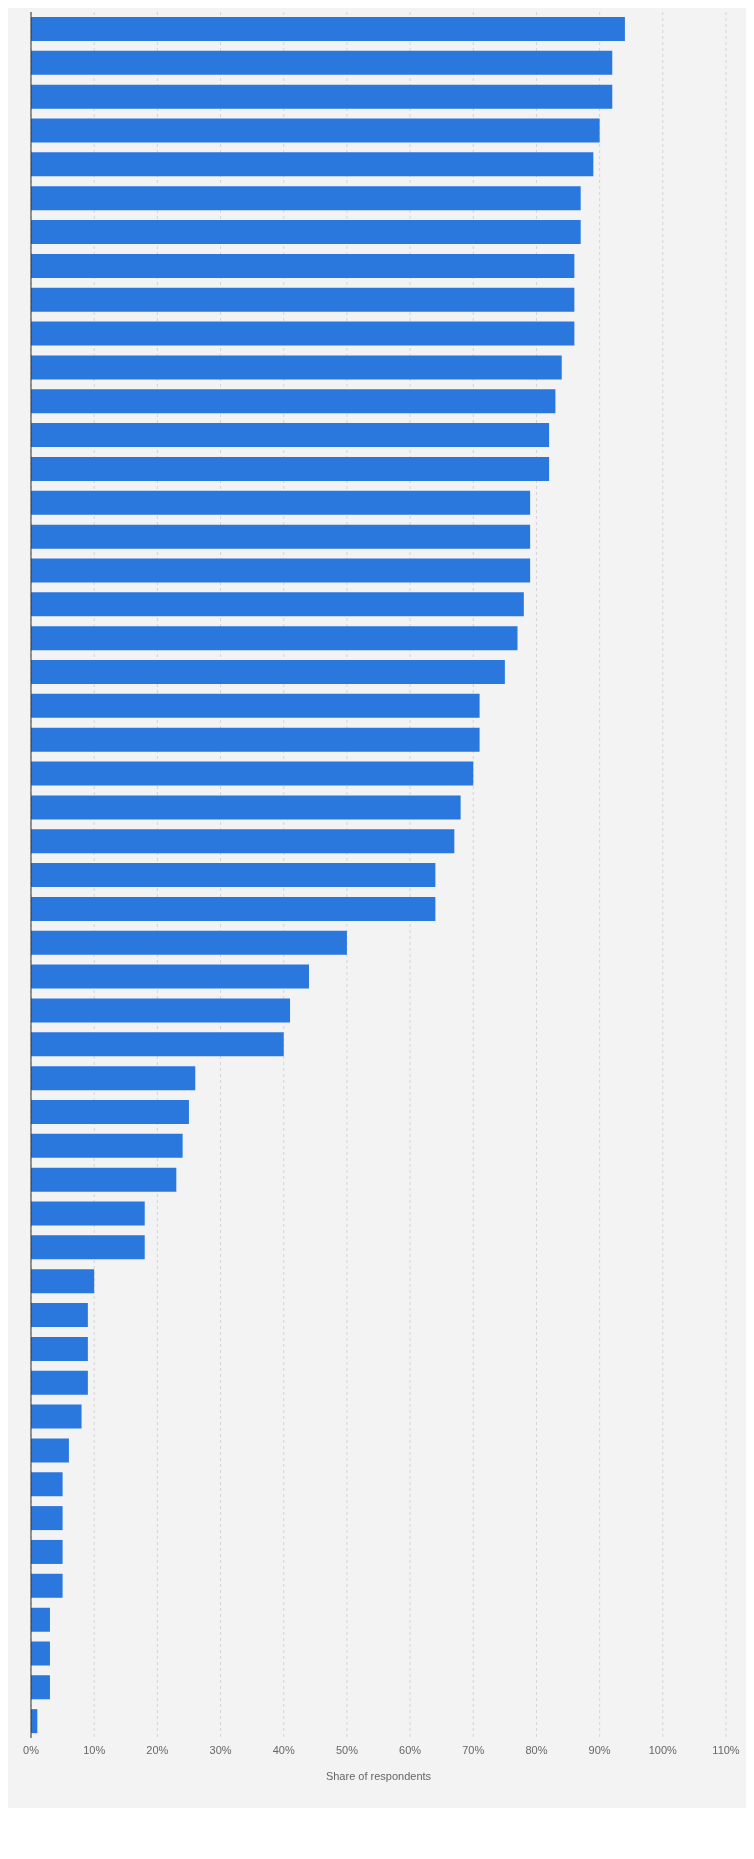  Describe the element at coordinates (94, 1749) in the screenshot. I see `x-tick-label: 10%` at that location.